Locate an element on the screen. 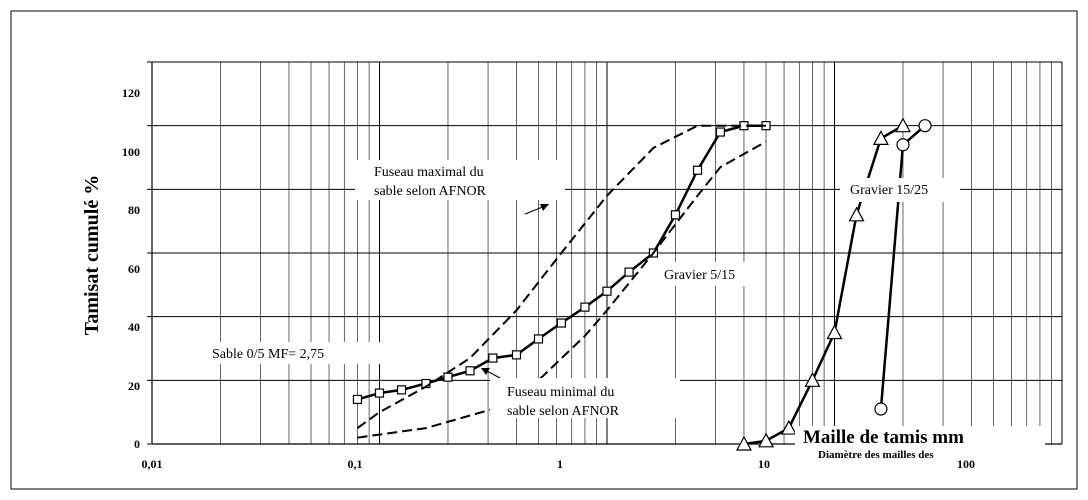 The width and height of the screenshot is (1088, 500). sable-label-box is located at coordinates (302, 353).